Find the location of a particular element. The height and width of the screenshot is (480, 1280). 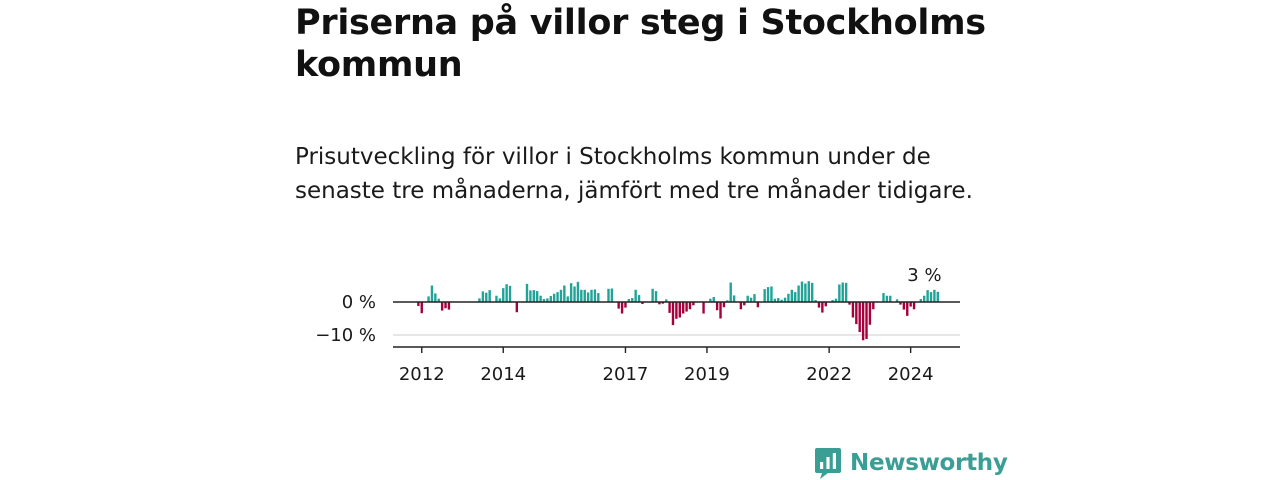

y-tick-label: 0 % is located at coordinates (359, 302).